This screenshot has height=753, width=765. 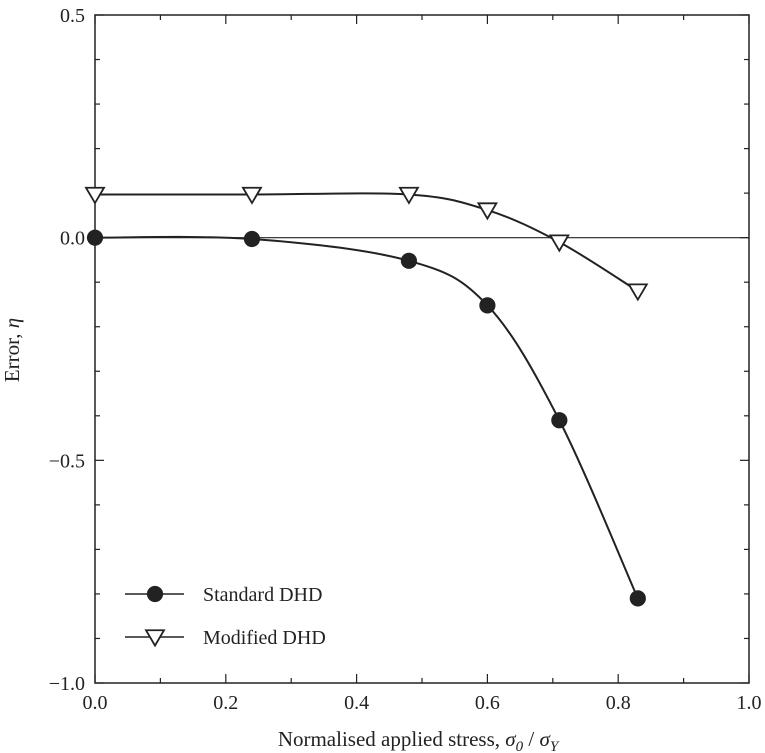 I want to click on x-axis-subscript-y: Y, so click(x=555, y=746).